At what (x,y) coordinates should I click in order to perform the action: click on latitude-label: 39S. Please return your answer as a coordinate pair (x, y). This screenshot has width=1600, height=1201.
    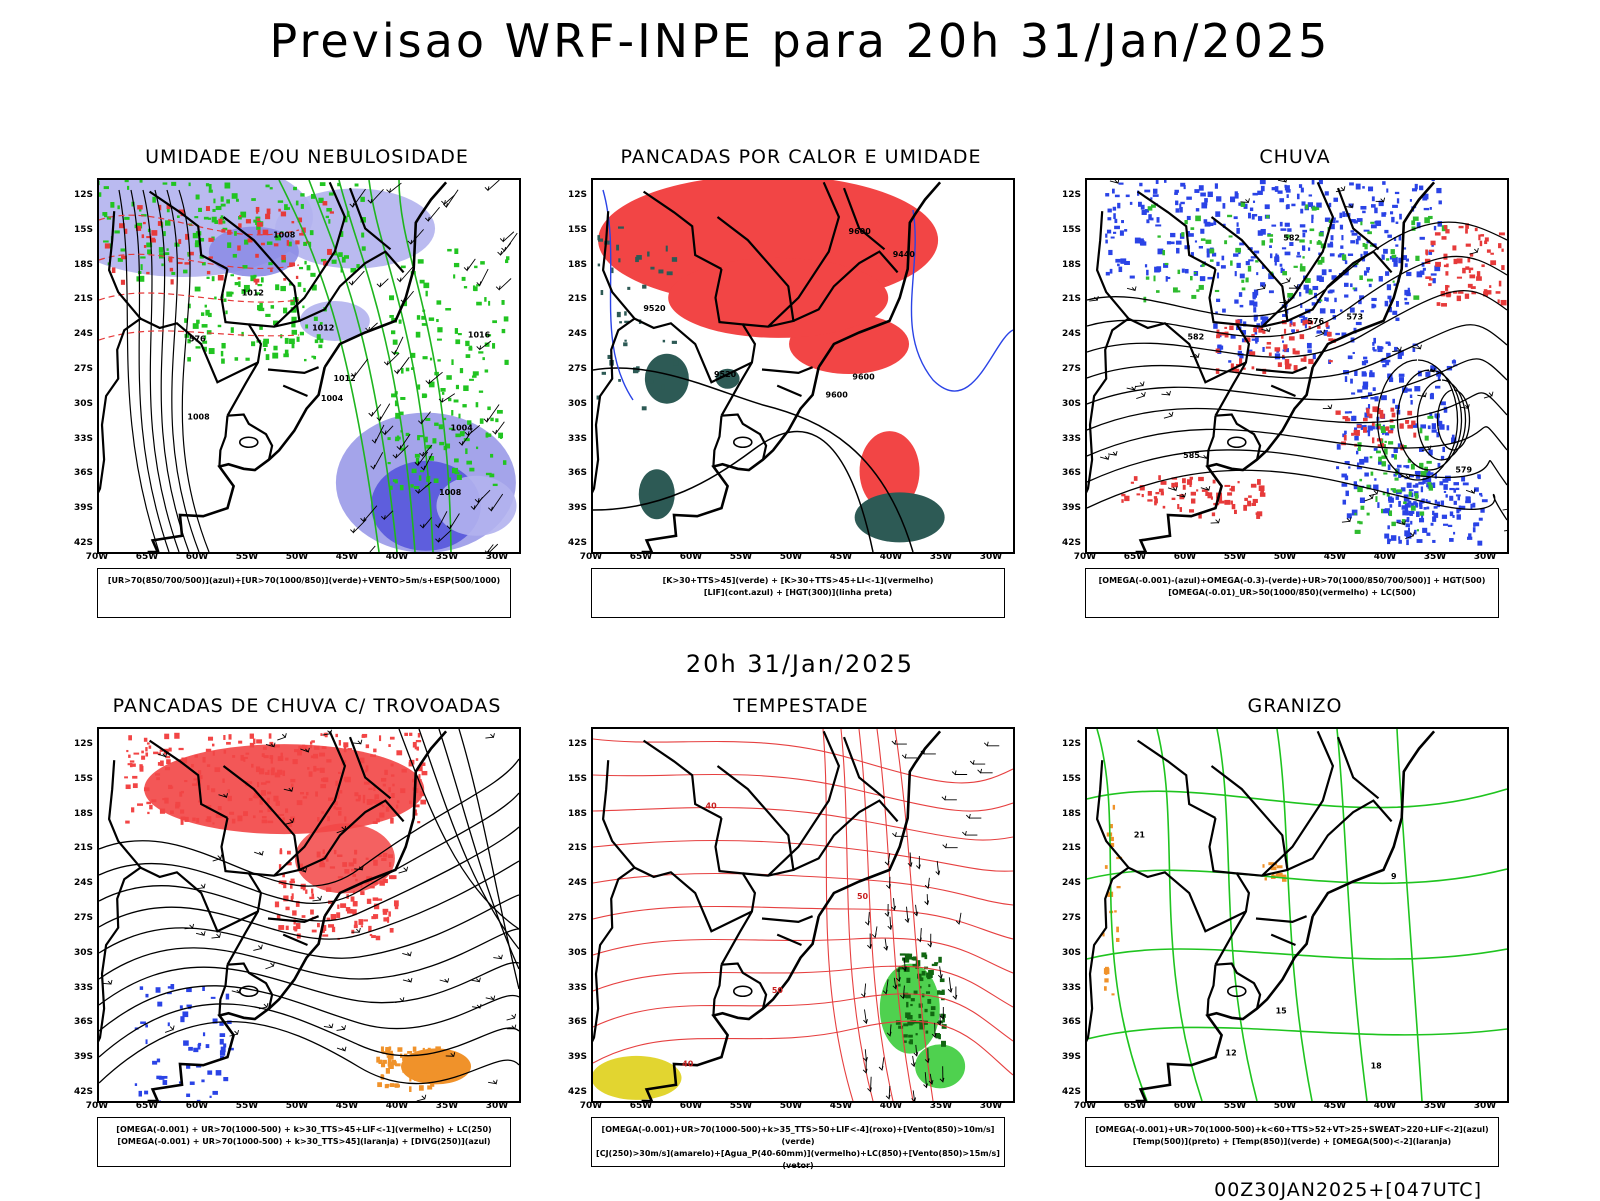
    Looking at the image, I should click on (577, 508).